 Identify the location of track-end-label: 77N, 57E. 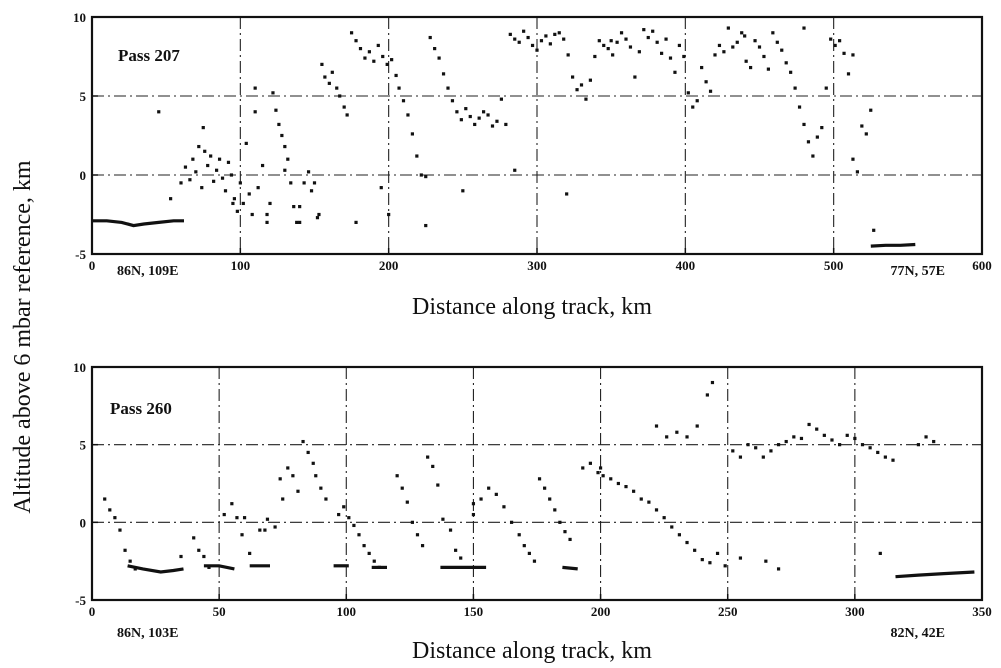
(918, 271).